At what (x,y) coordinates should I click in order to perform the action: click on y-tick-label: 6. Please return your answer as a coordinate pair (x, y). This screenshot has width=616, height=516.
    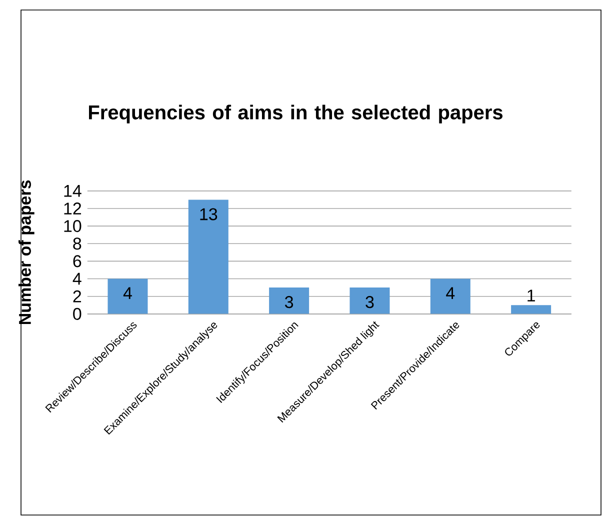
    Looking at the image, I should click on (77, 261).